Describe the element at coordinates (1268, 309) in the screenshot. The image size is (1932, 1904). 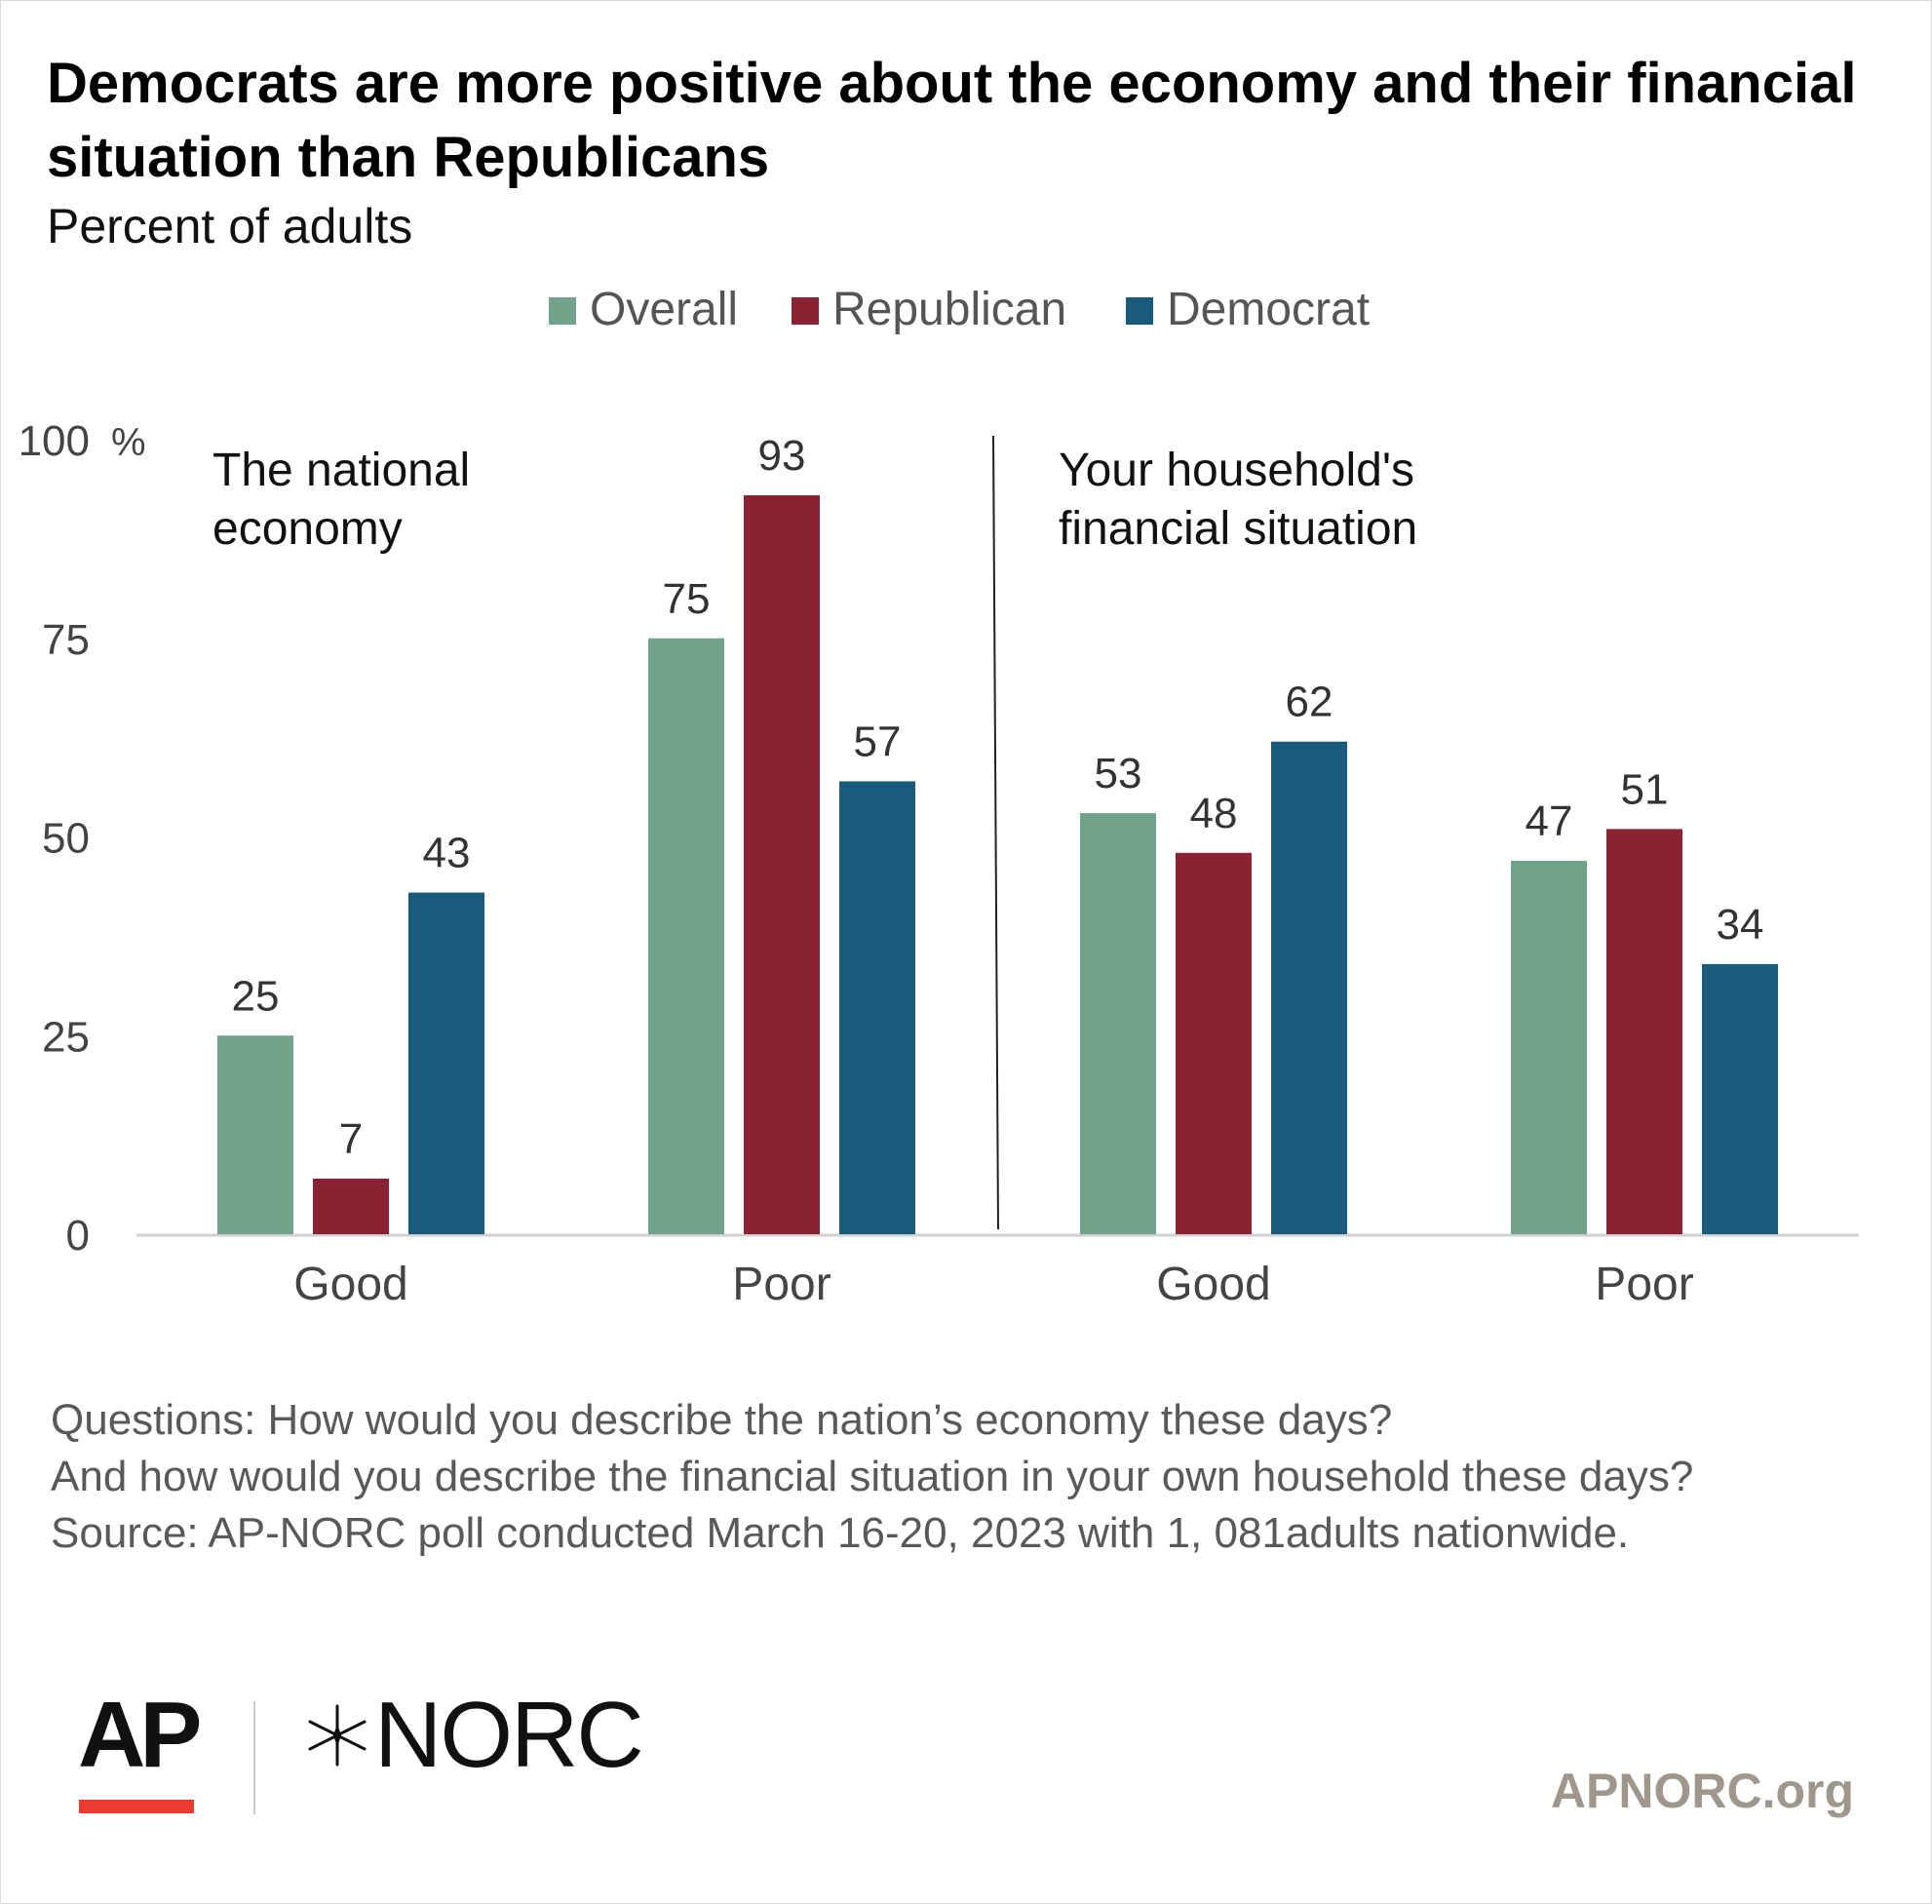
I see `legend-label-2: Democrat` at that location.